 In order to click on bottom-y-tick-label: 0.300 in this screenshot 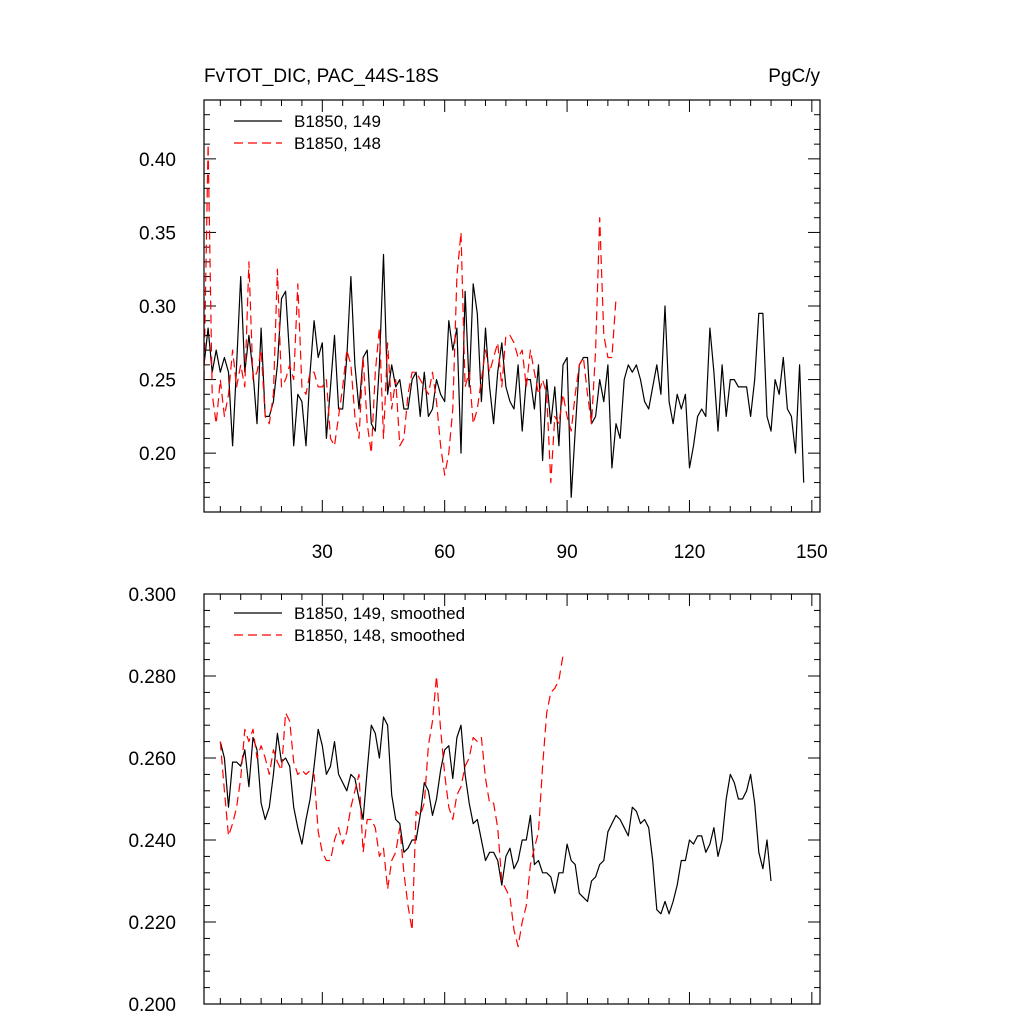, I will do `click(152, 595)`.